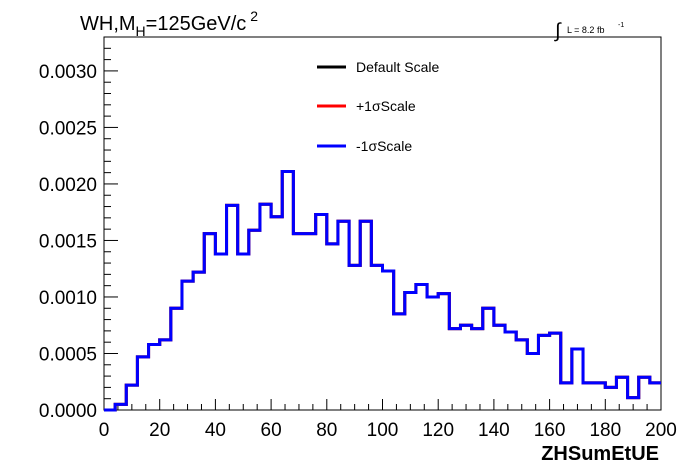 The width and height of the screenshot is (696, 472). I want to click on x-tick-label: 80, so click(326, 430).